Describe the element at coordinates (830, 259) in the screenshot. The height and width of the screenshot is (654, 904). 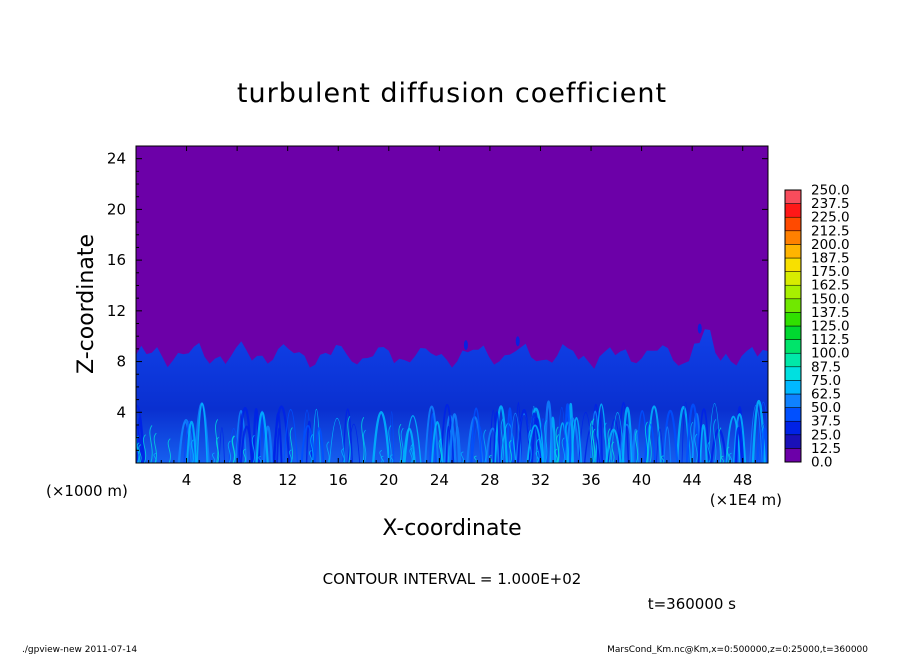
I see `colorbar-label: 187.5` at that location.